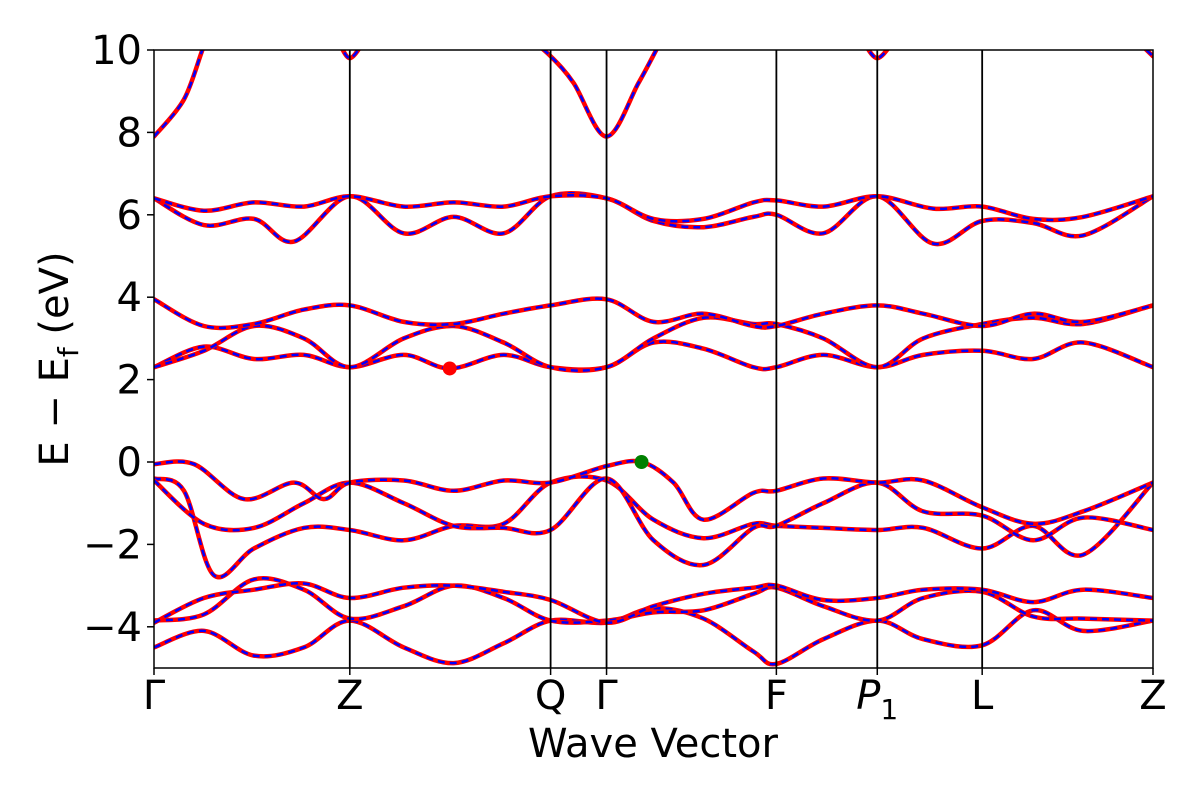  Describe the element at coordinates (129, 298) in the screenshot. I see `y-tick-label-3: 4` at that location.